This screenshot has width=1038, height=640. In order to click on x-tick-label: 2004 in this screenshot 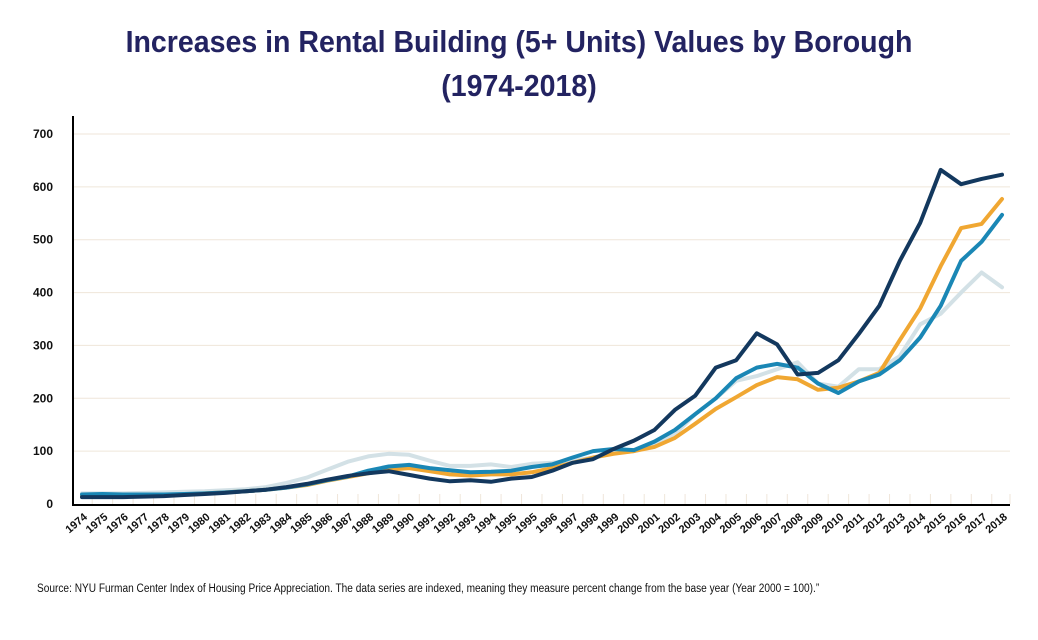, I will do `click(710, 523)`.